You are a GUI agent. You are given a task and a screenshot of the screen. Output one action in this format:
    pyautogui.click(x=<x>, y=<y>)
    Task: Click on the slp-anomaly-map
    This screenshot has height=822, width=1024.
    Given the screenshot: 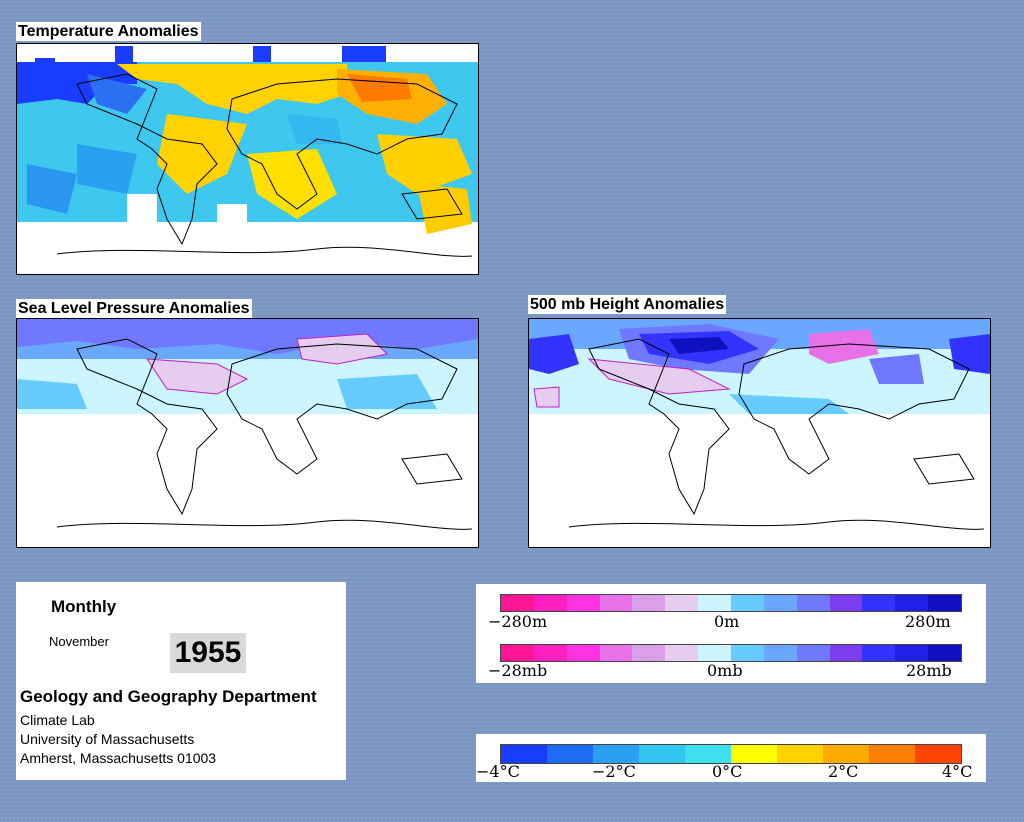 What is the action you would take?
    pyautogui.click(x=247, y=433)
    